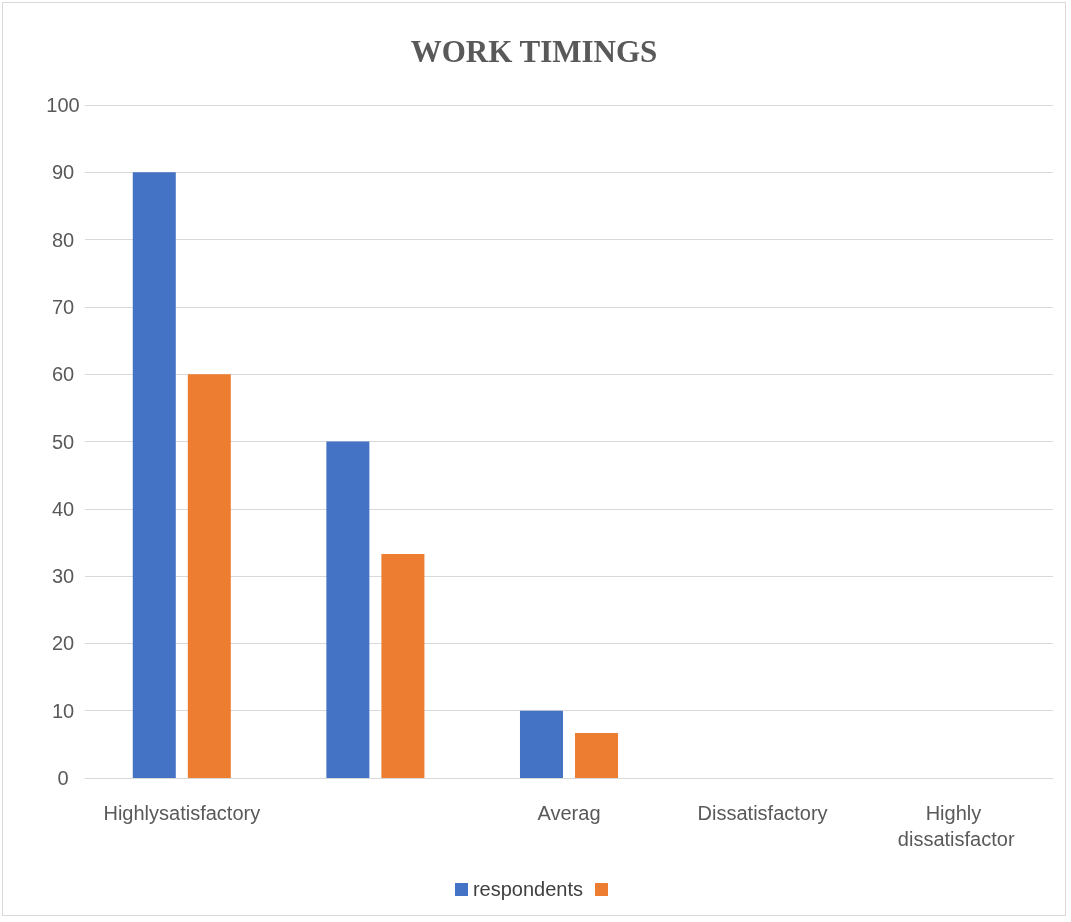  I want to click on y-tick-label: 80, so click(63, 239).